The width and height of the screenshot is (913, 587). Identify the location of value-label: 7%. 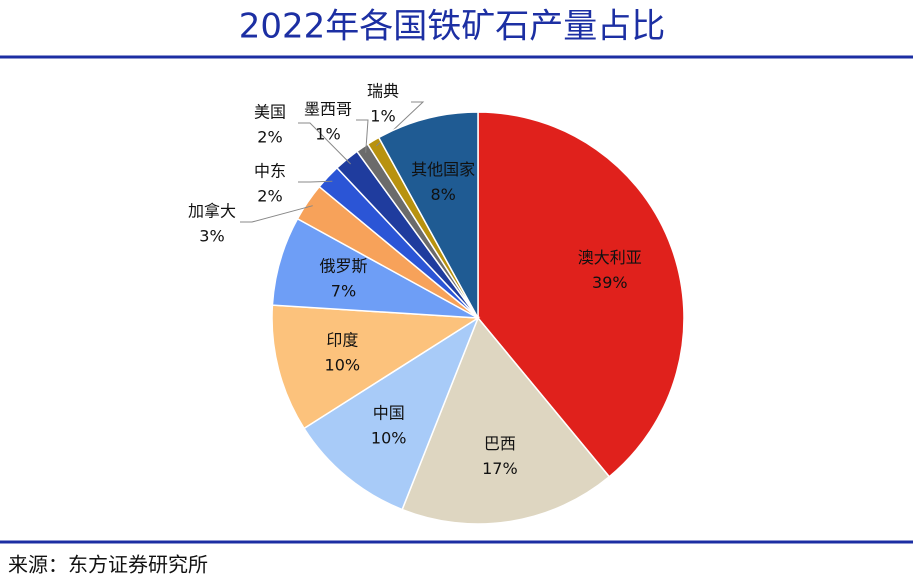
(343, 290).